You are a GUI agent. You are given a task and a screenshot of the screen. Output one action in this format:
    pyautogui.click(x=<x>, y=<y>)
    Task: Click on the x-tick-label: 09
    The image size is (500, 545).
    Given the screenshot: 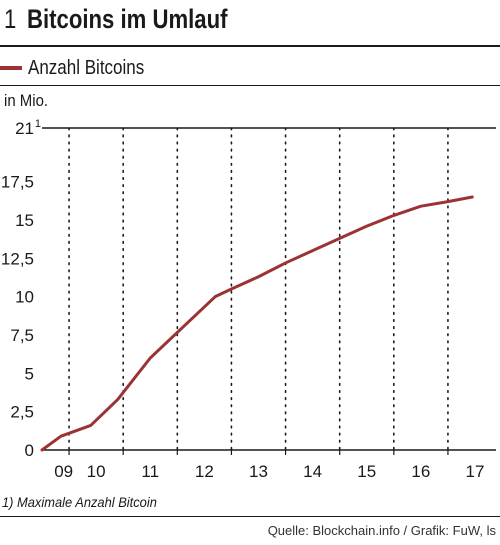 What is the action you would take?
    pyautogui.click(x=63, y=471)
    